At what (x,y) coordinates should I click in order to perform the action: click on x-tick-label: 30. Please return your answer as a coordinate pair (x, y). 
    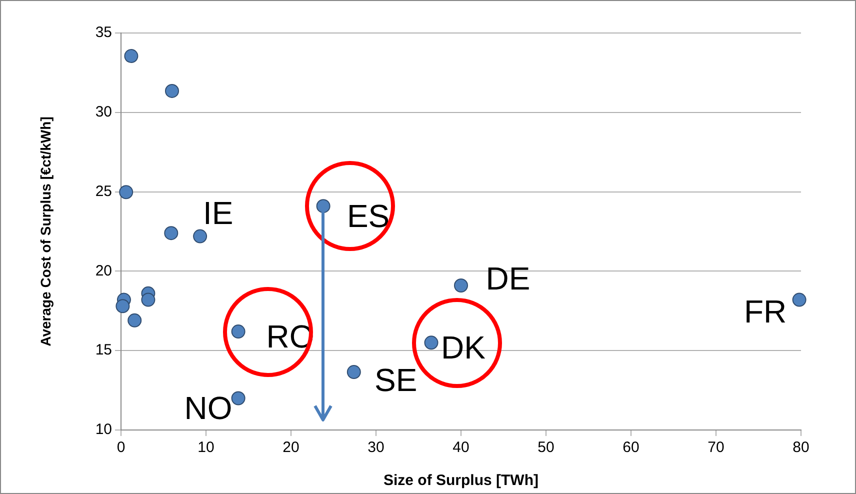
    Looking at the image, I should click on (376, 447).